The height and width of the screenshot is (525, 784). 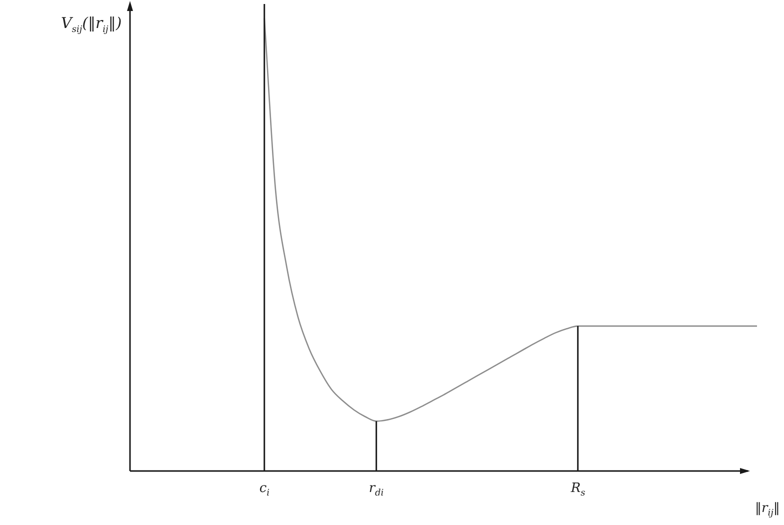 What do you see at coordinates (91, 24) in the screenshot?
I see `y-axis-title: V$_{sij}$(‖r$_{ij}$‖)` at bounding box center [91, 24].